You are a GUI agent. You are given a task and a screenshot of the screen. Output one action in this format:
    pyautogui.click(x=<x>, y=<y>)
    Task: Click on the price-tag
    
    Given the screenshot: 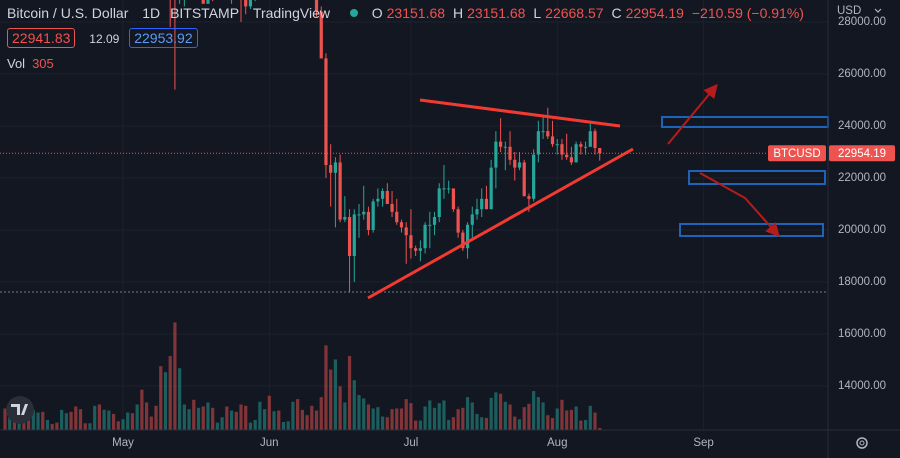 What is the action you would take?
    pyautogui.click(x=862, y=153)
    